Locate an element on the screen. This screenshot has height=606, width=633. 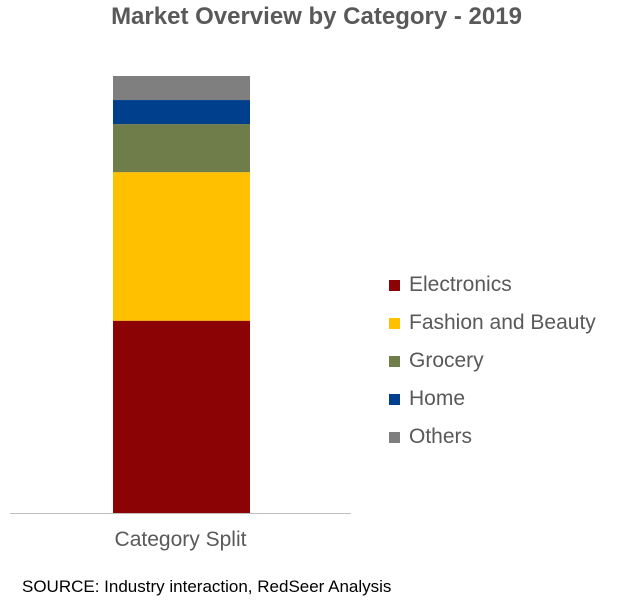
bar-segment-fashion-and-beauty is located at coordinates (181, 246).